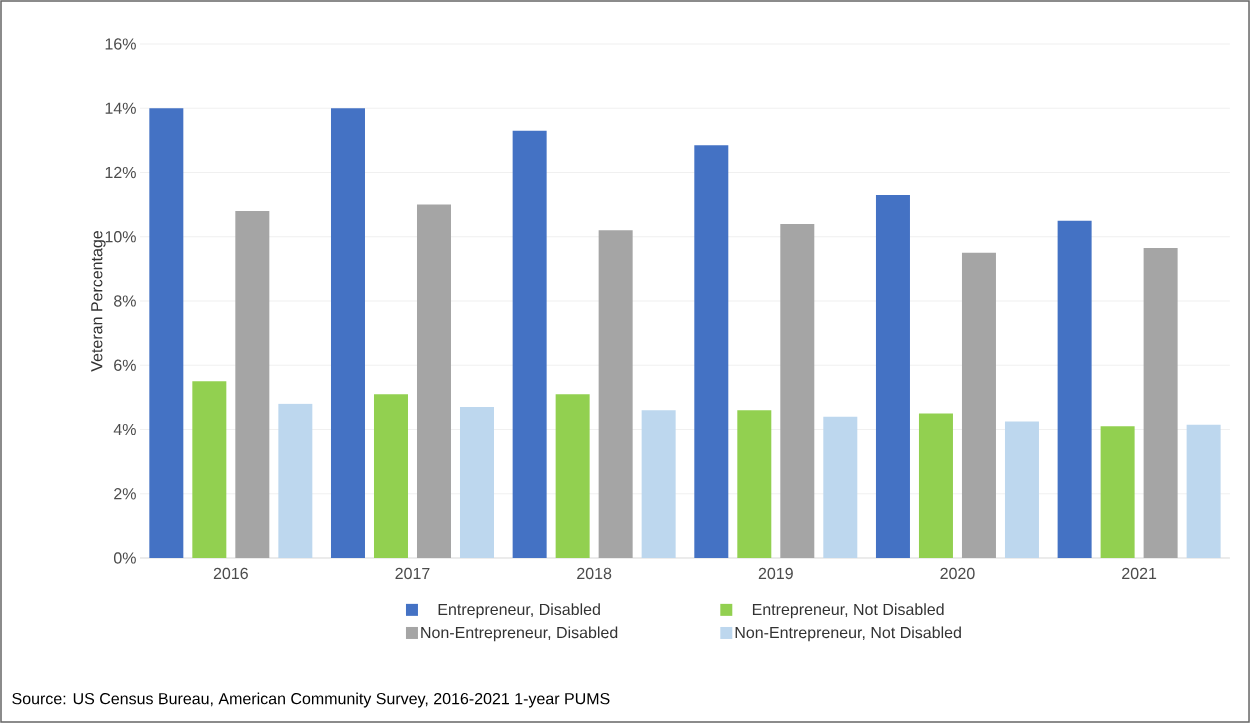 This screenshot has width=1250, height=723. What do you see at coordinates (120, 237) in the screenshot?
I see `y-tick-label: 10%` at bounding box center [120, 237].